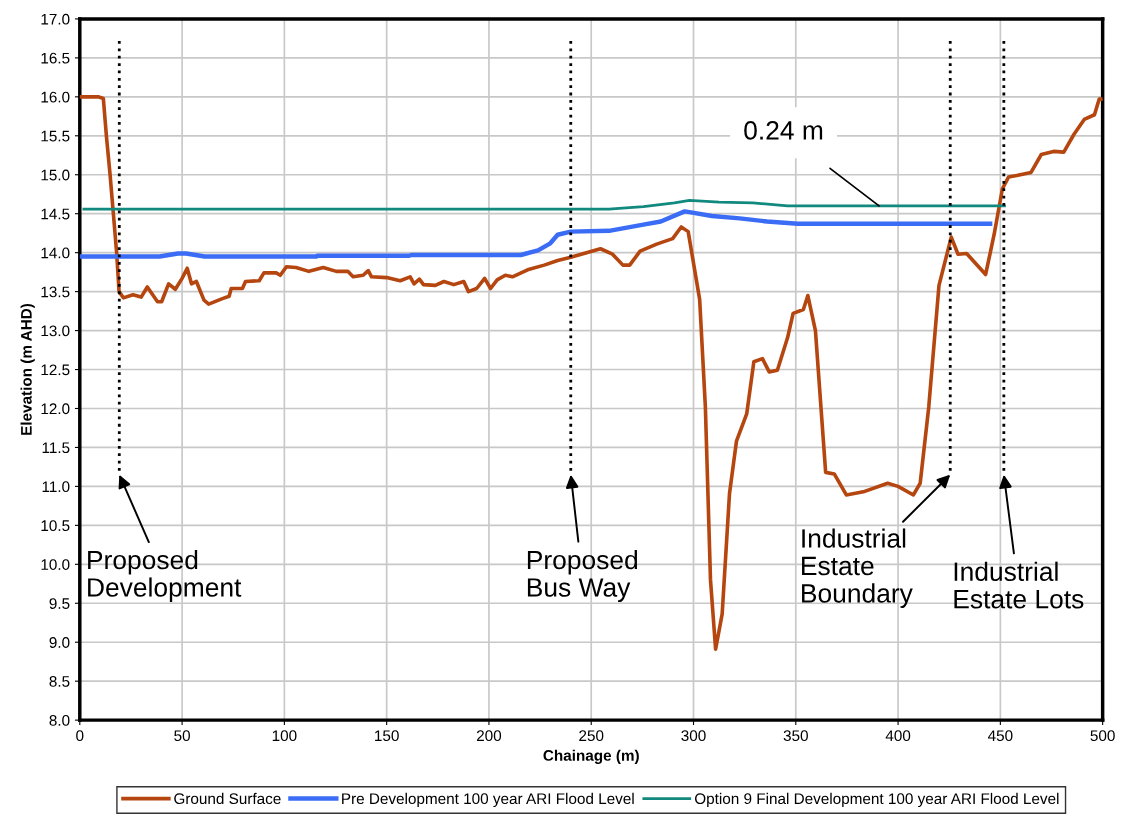  What do you see at coordinates (877, 800) in the screenshot?
I see `legend-label: Option 9 Final Development 100 year ARI Flood Level` at bounding box center [877, 800].